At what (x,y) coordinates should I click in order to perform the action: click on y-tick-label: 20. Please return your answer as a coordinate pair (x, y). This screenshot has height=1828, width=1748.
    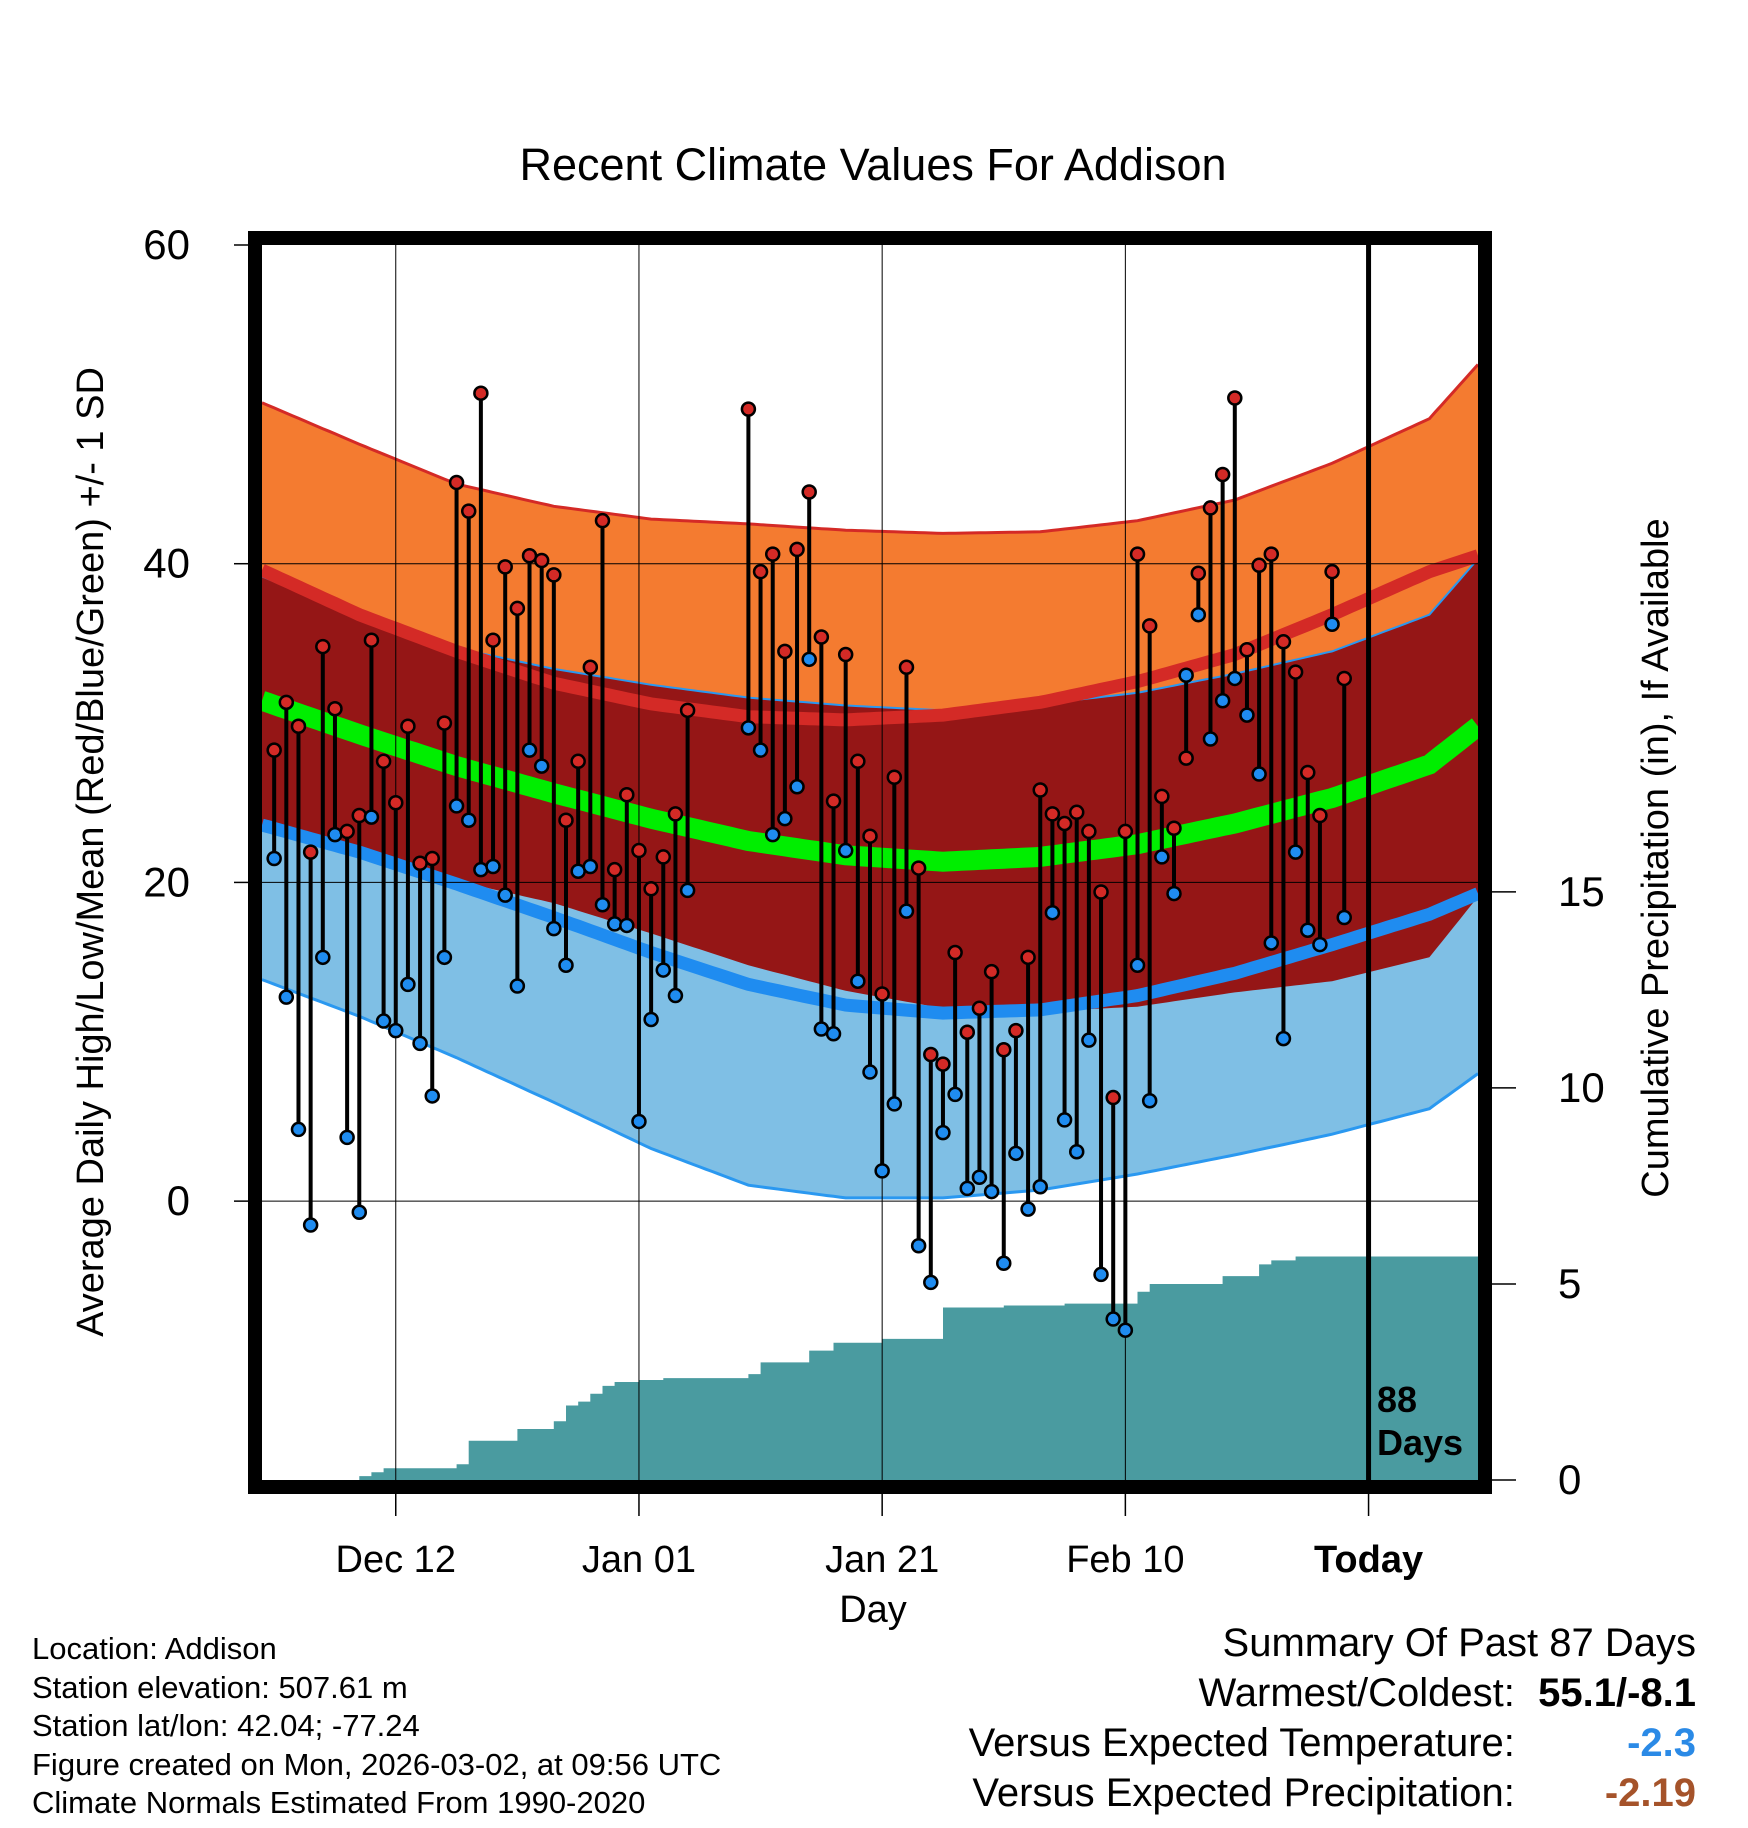
    Looking at the image, I should click on (166, 881).